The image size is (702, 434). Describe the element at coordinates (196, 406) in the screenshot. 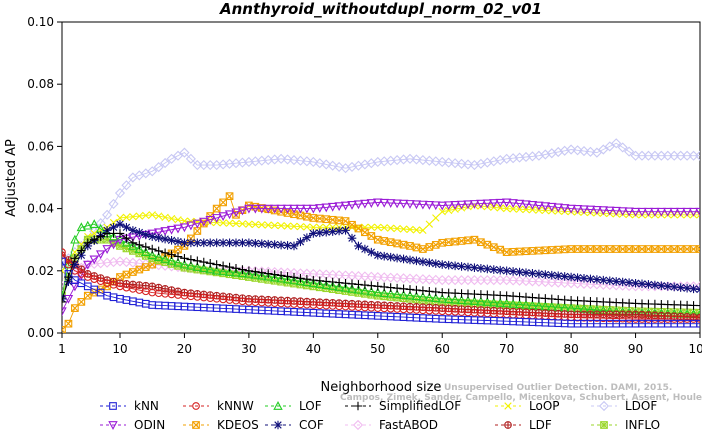

I see `legend-marker-knnw` at that location.